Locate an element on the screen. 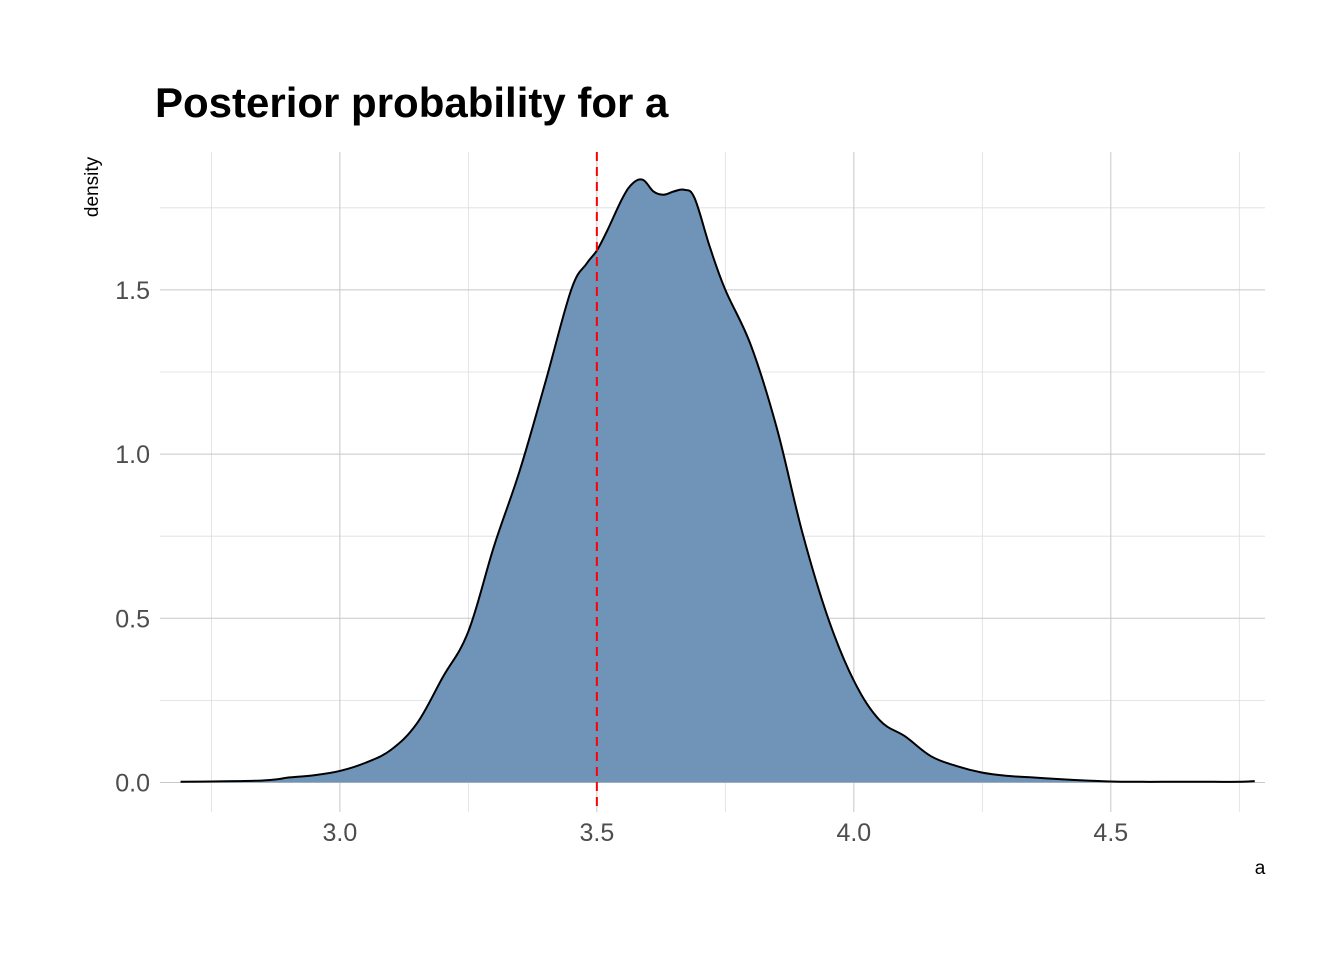 This screenshot has height=960, width=1344. x-tick-label: 4.0 is located at coordinates (853, 833).